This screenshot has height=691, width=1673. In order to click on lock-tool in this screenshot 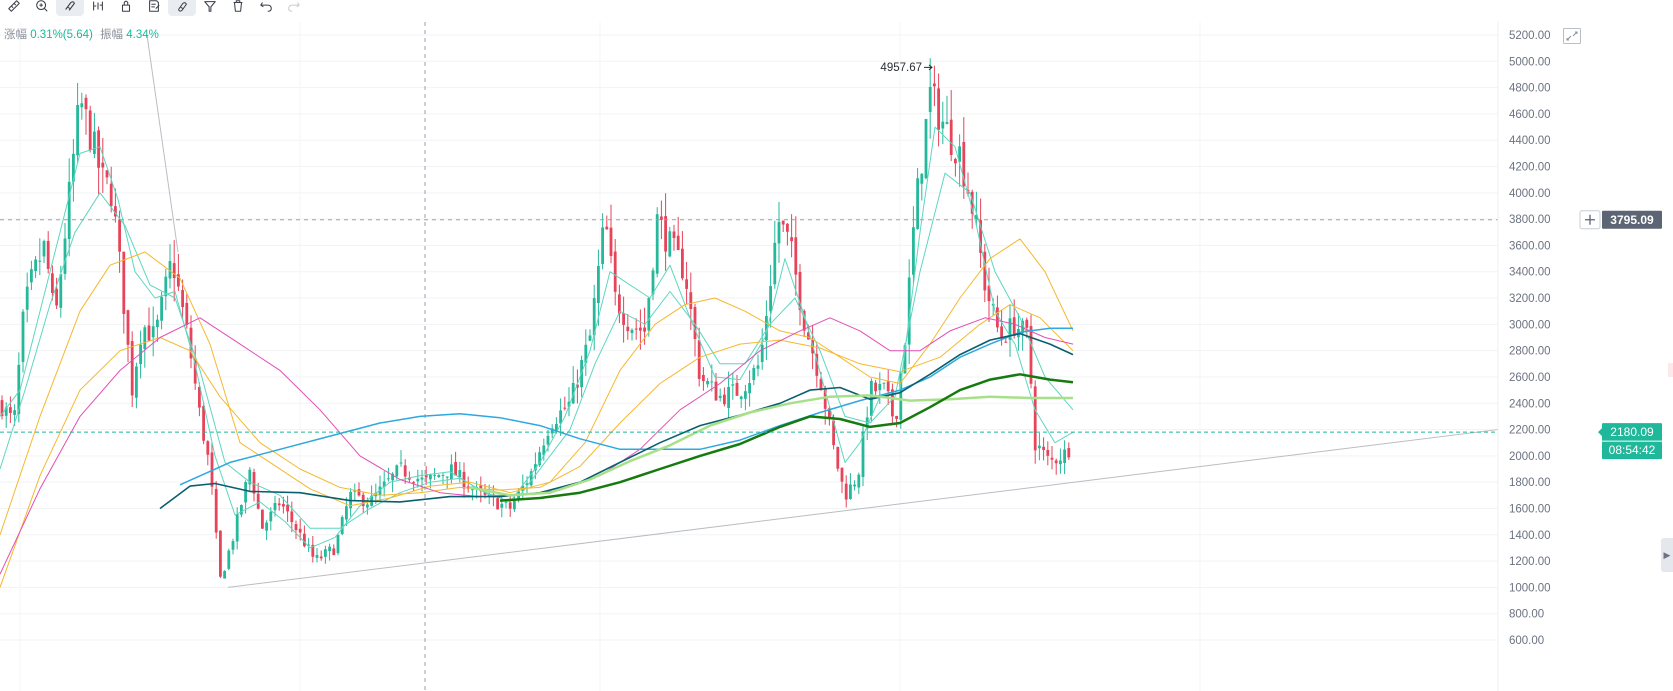, I will do `click(126, 8)`.